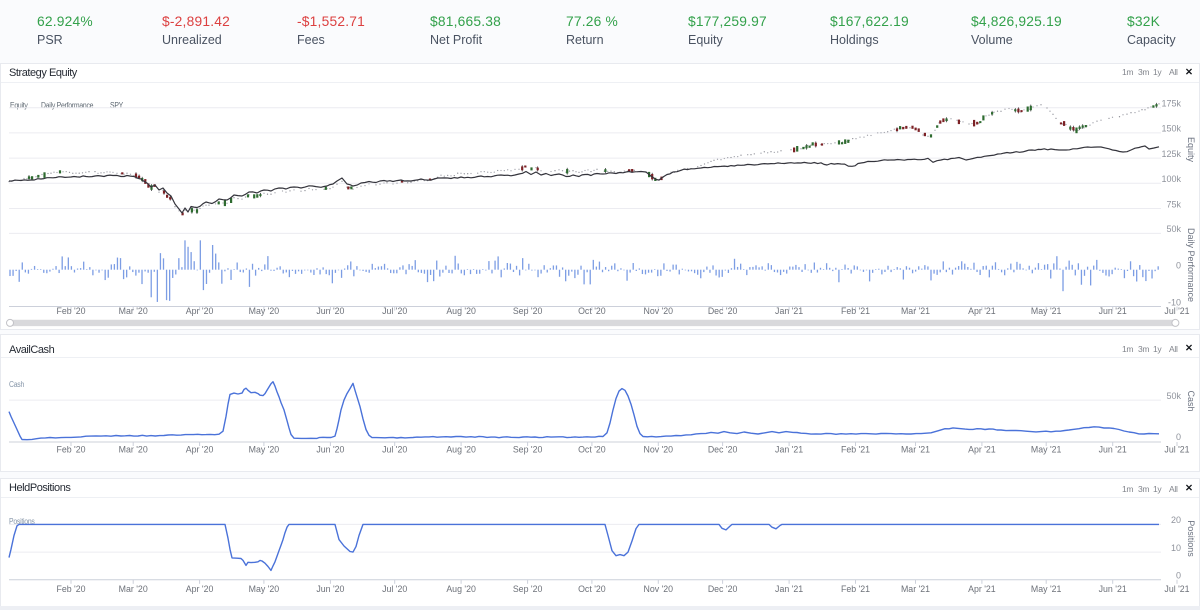 This screenshot has width=1200, height=610. I want to click on svg-text: 150k, so click(1171, 129).